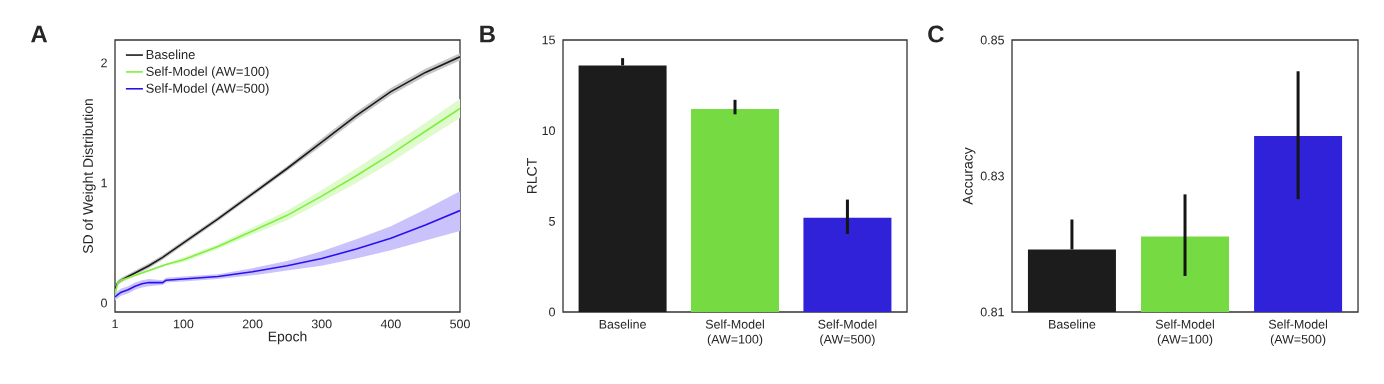  What do you see at coordinates (252, 324) in the screenshot?
I see `x-tick-label: 200` at bounding box center [252, 324].